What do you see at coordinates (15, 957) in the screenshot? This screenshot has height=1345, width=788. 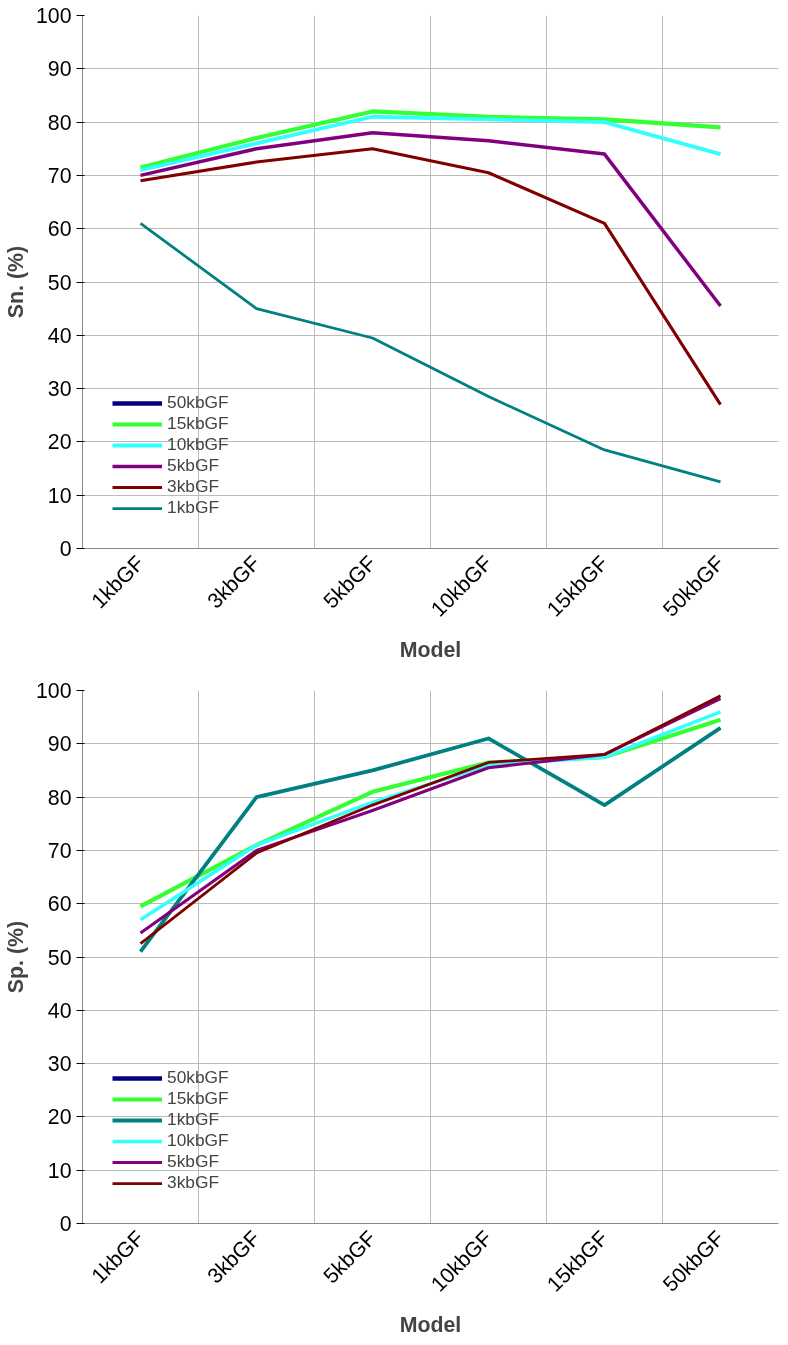 I see `y-axis-title: Sp. (%)` at bounding box center [15, 957].